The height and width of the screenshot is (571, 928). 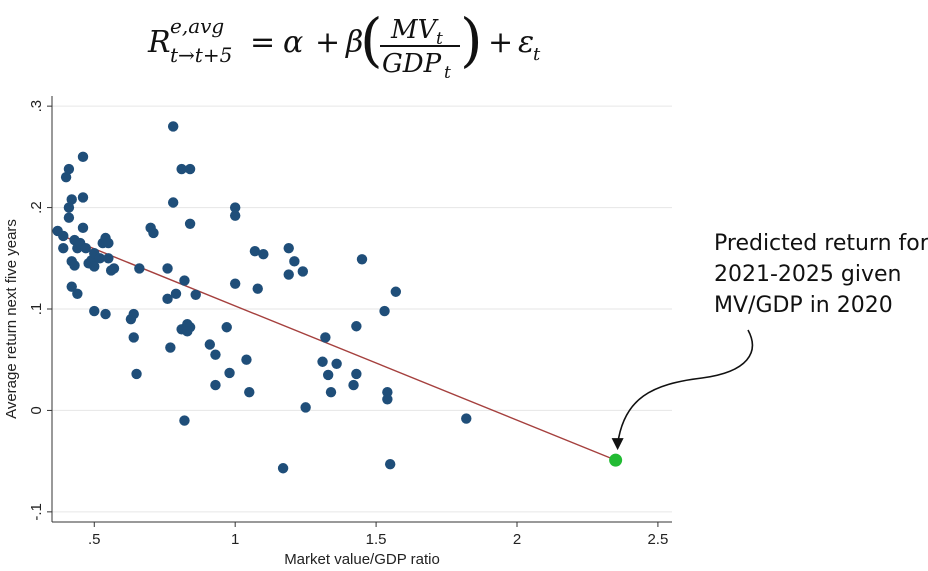 What do you see at coordinates (159, 42) in the screenshot?
I see `formula-R: R` at bounding box center [159, 42].